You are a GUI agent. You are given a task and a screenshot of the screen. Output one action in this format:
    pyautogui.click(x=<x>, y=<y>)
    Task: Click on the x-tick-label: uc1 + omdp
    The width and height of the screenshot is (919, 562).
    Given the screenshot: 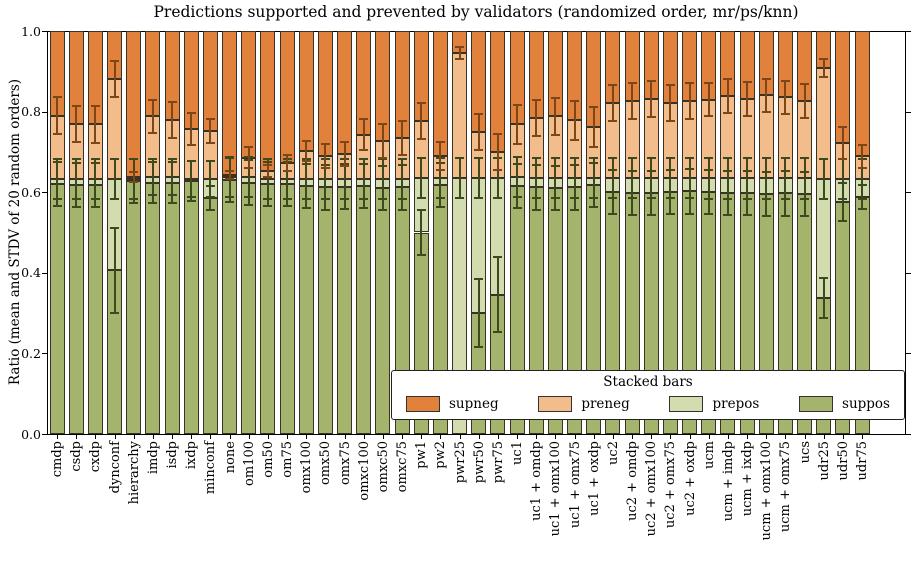 What is the action you would take?
    pyautogui.click(x=537, y=481)
    